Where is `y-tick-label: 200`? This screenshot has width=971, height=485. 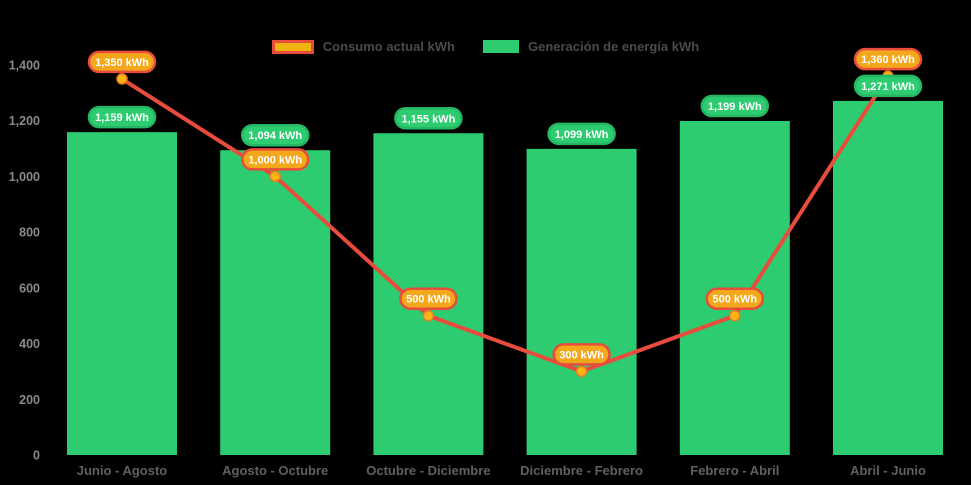 y-tick-label: 200 is located at coordinates (29, 400).